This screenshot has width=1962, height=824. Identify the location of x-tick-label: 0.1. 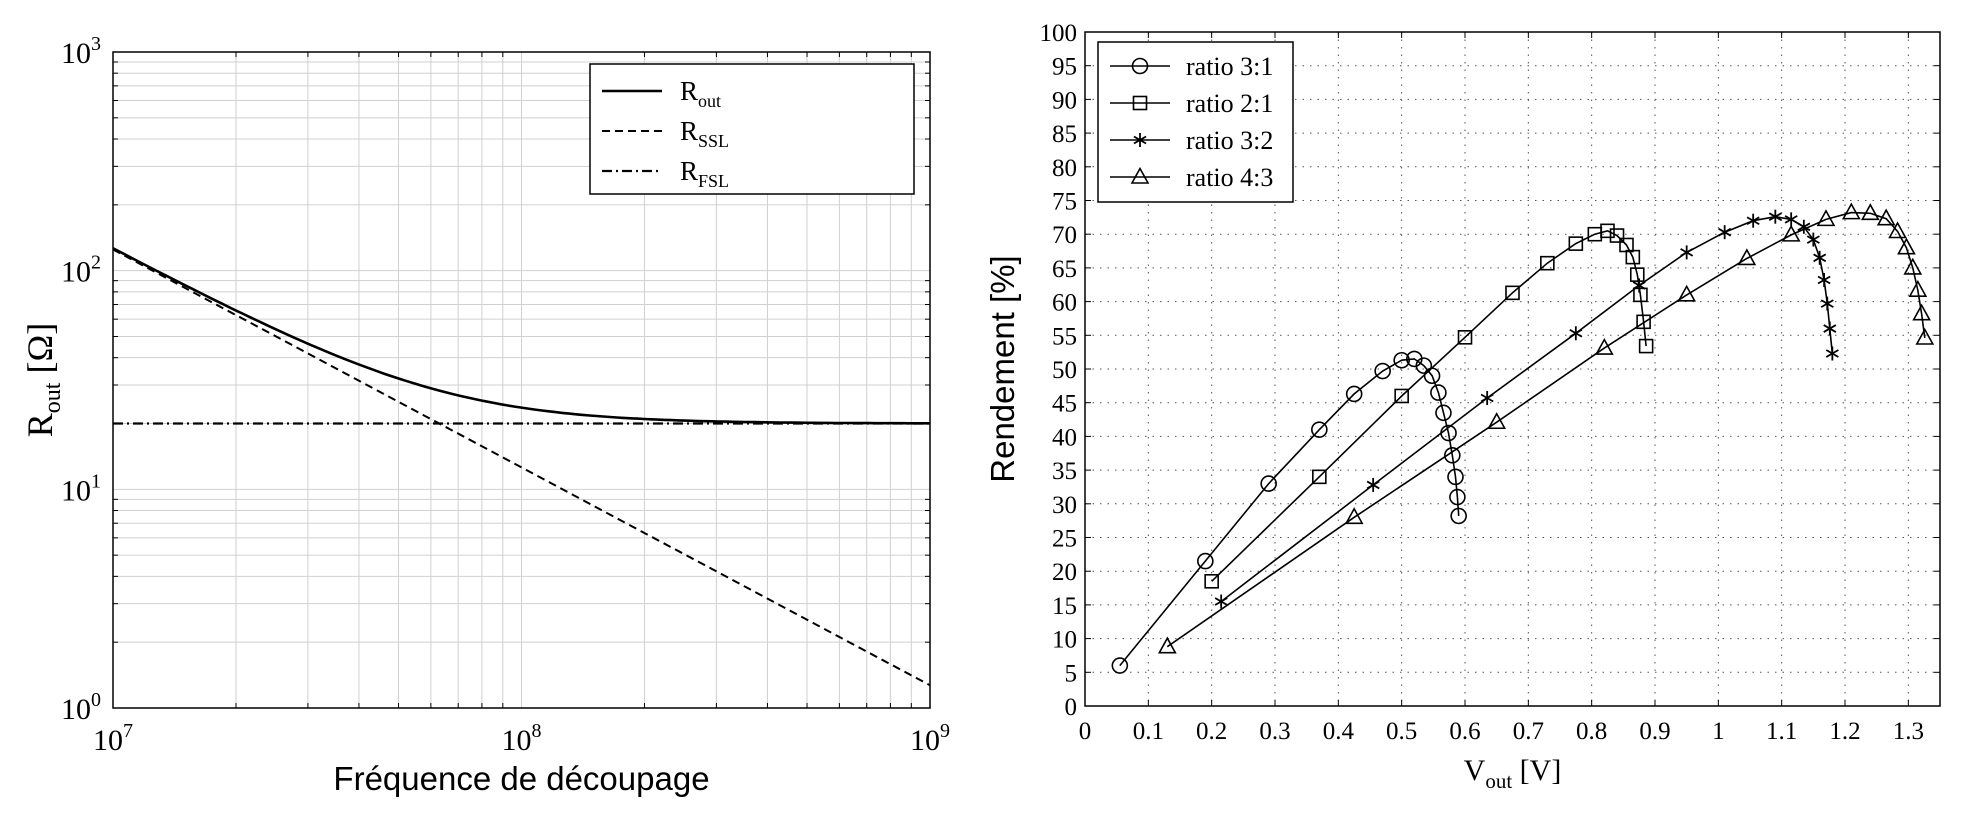
(1148, 731).